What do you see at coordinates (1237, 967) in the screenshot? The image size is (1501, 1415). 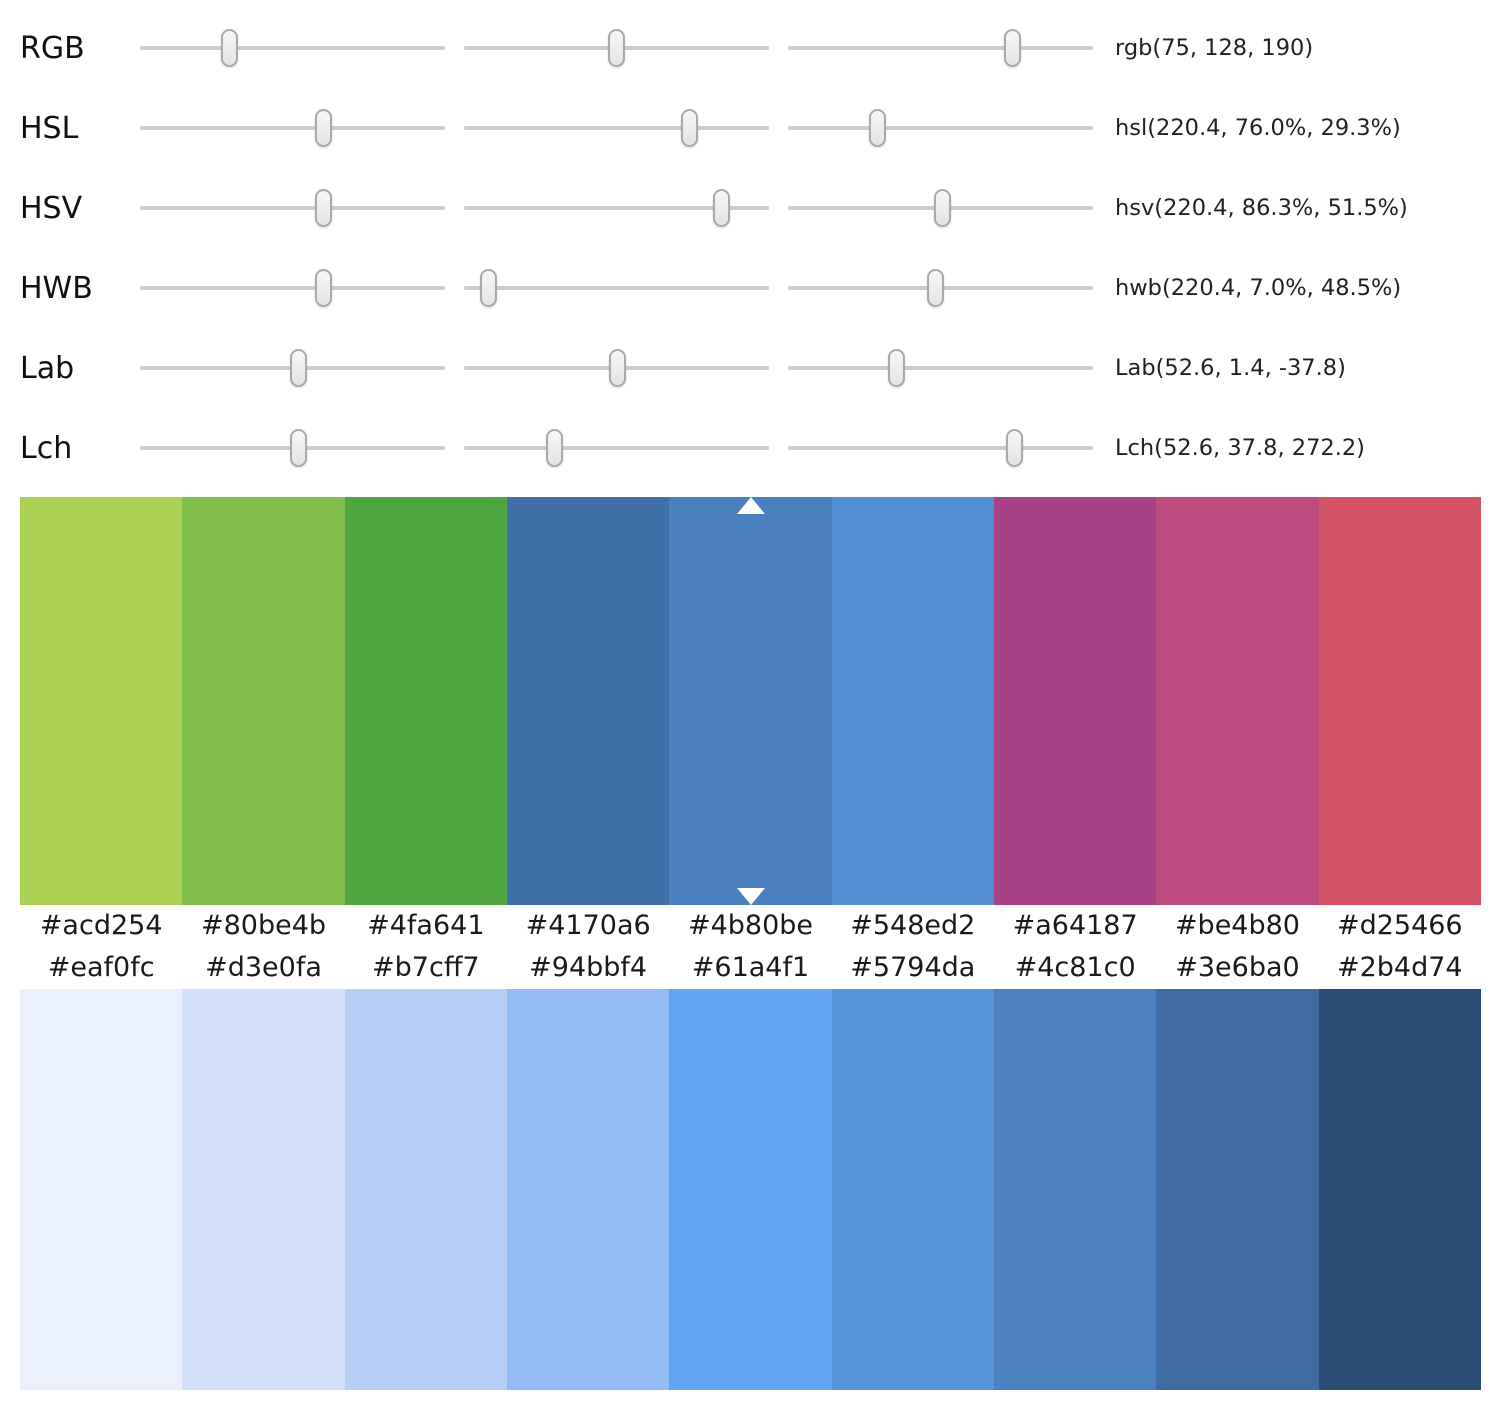 I see `hex-code-label: #3e6ba0` at bounding box center [1237, 967].